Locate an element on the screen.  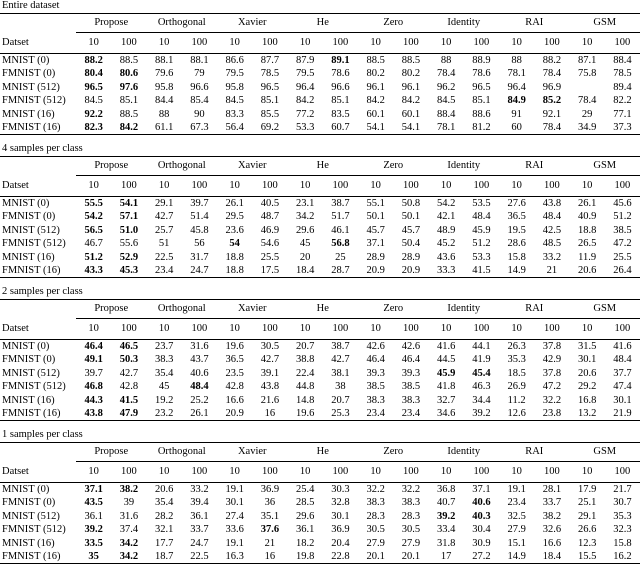
cell: 39.2 is located at coordinates (93, 529).